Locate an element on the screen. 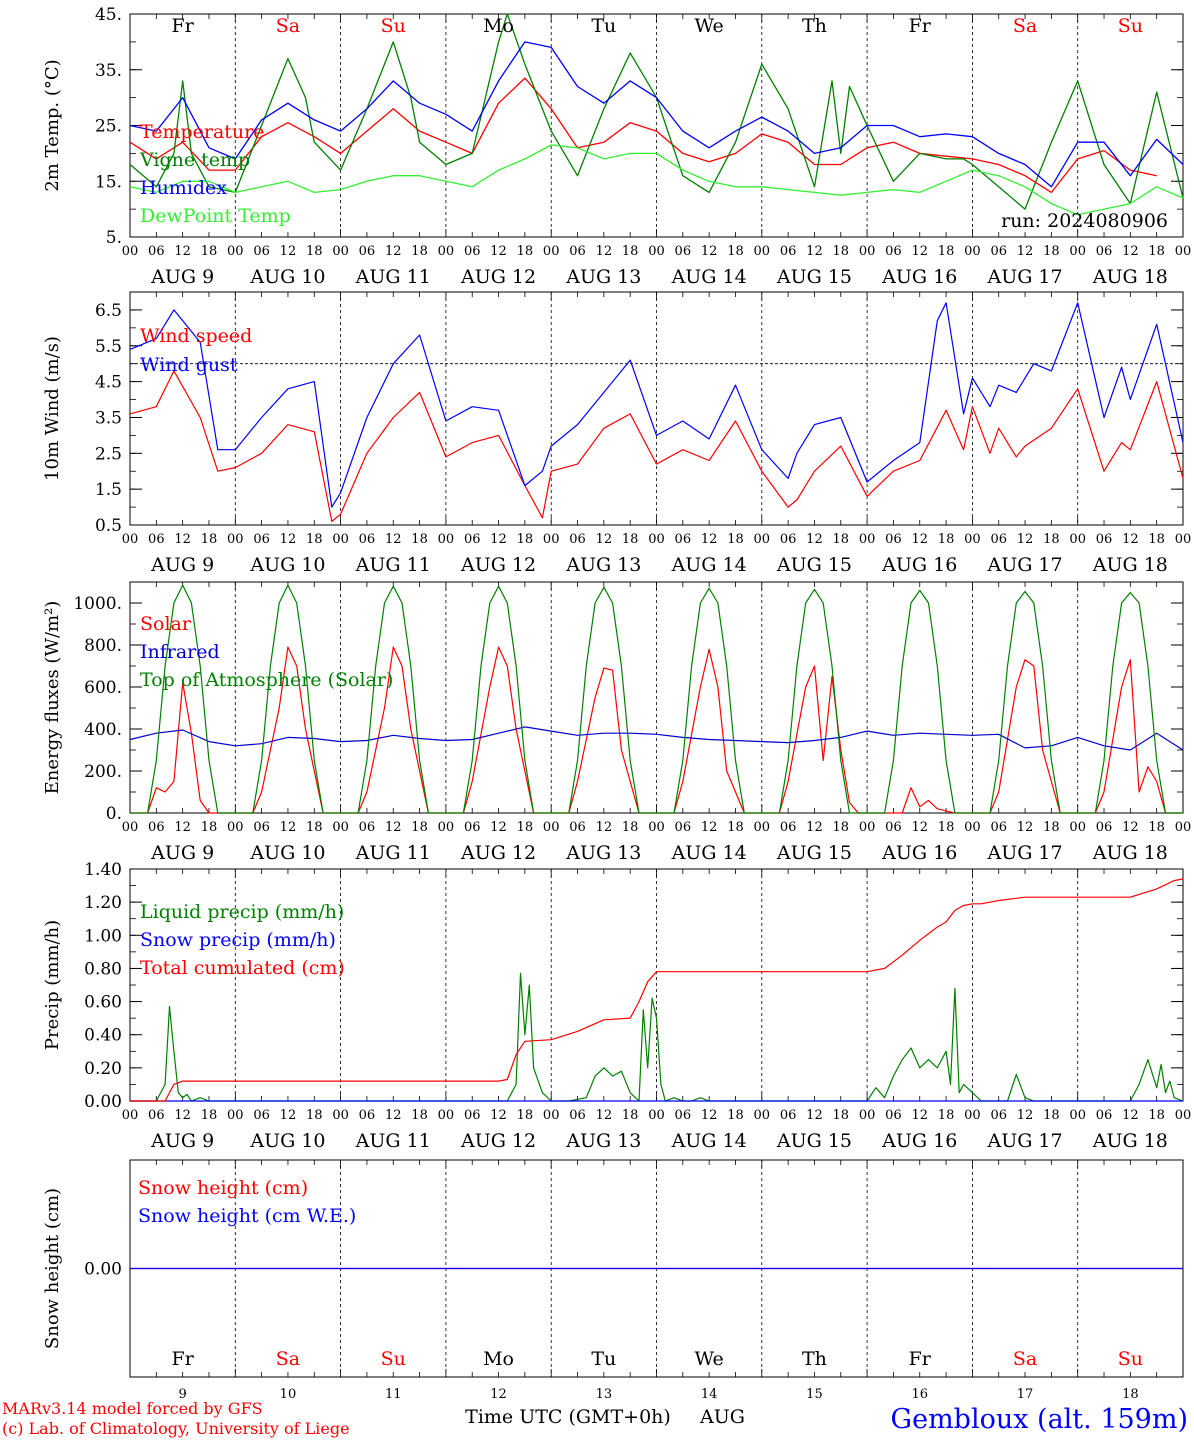 Image resolution: width=1194 pixels, height=1440 pixels. day-number: 16 is located at coordinates (919, 1394).